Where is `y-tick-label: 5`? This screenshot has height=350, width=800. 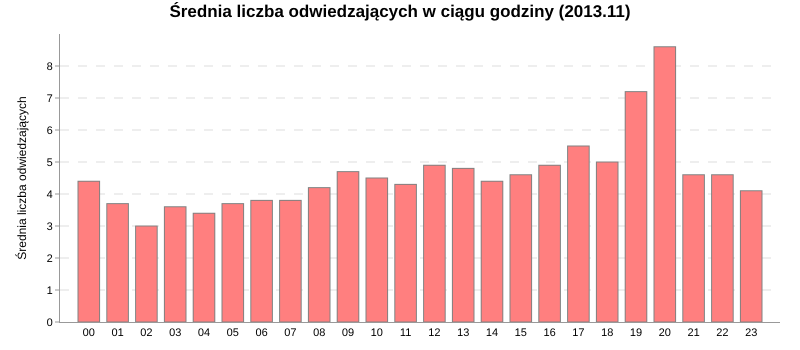 y-tick-label: 5 is located at coordinates (49, 162).